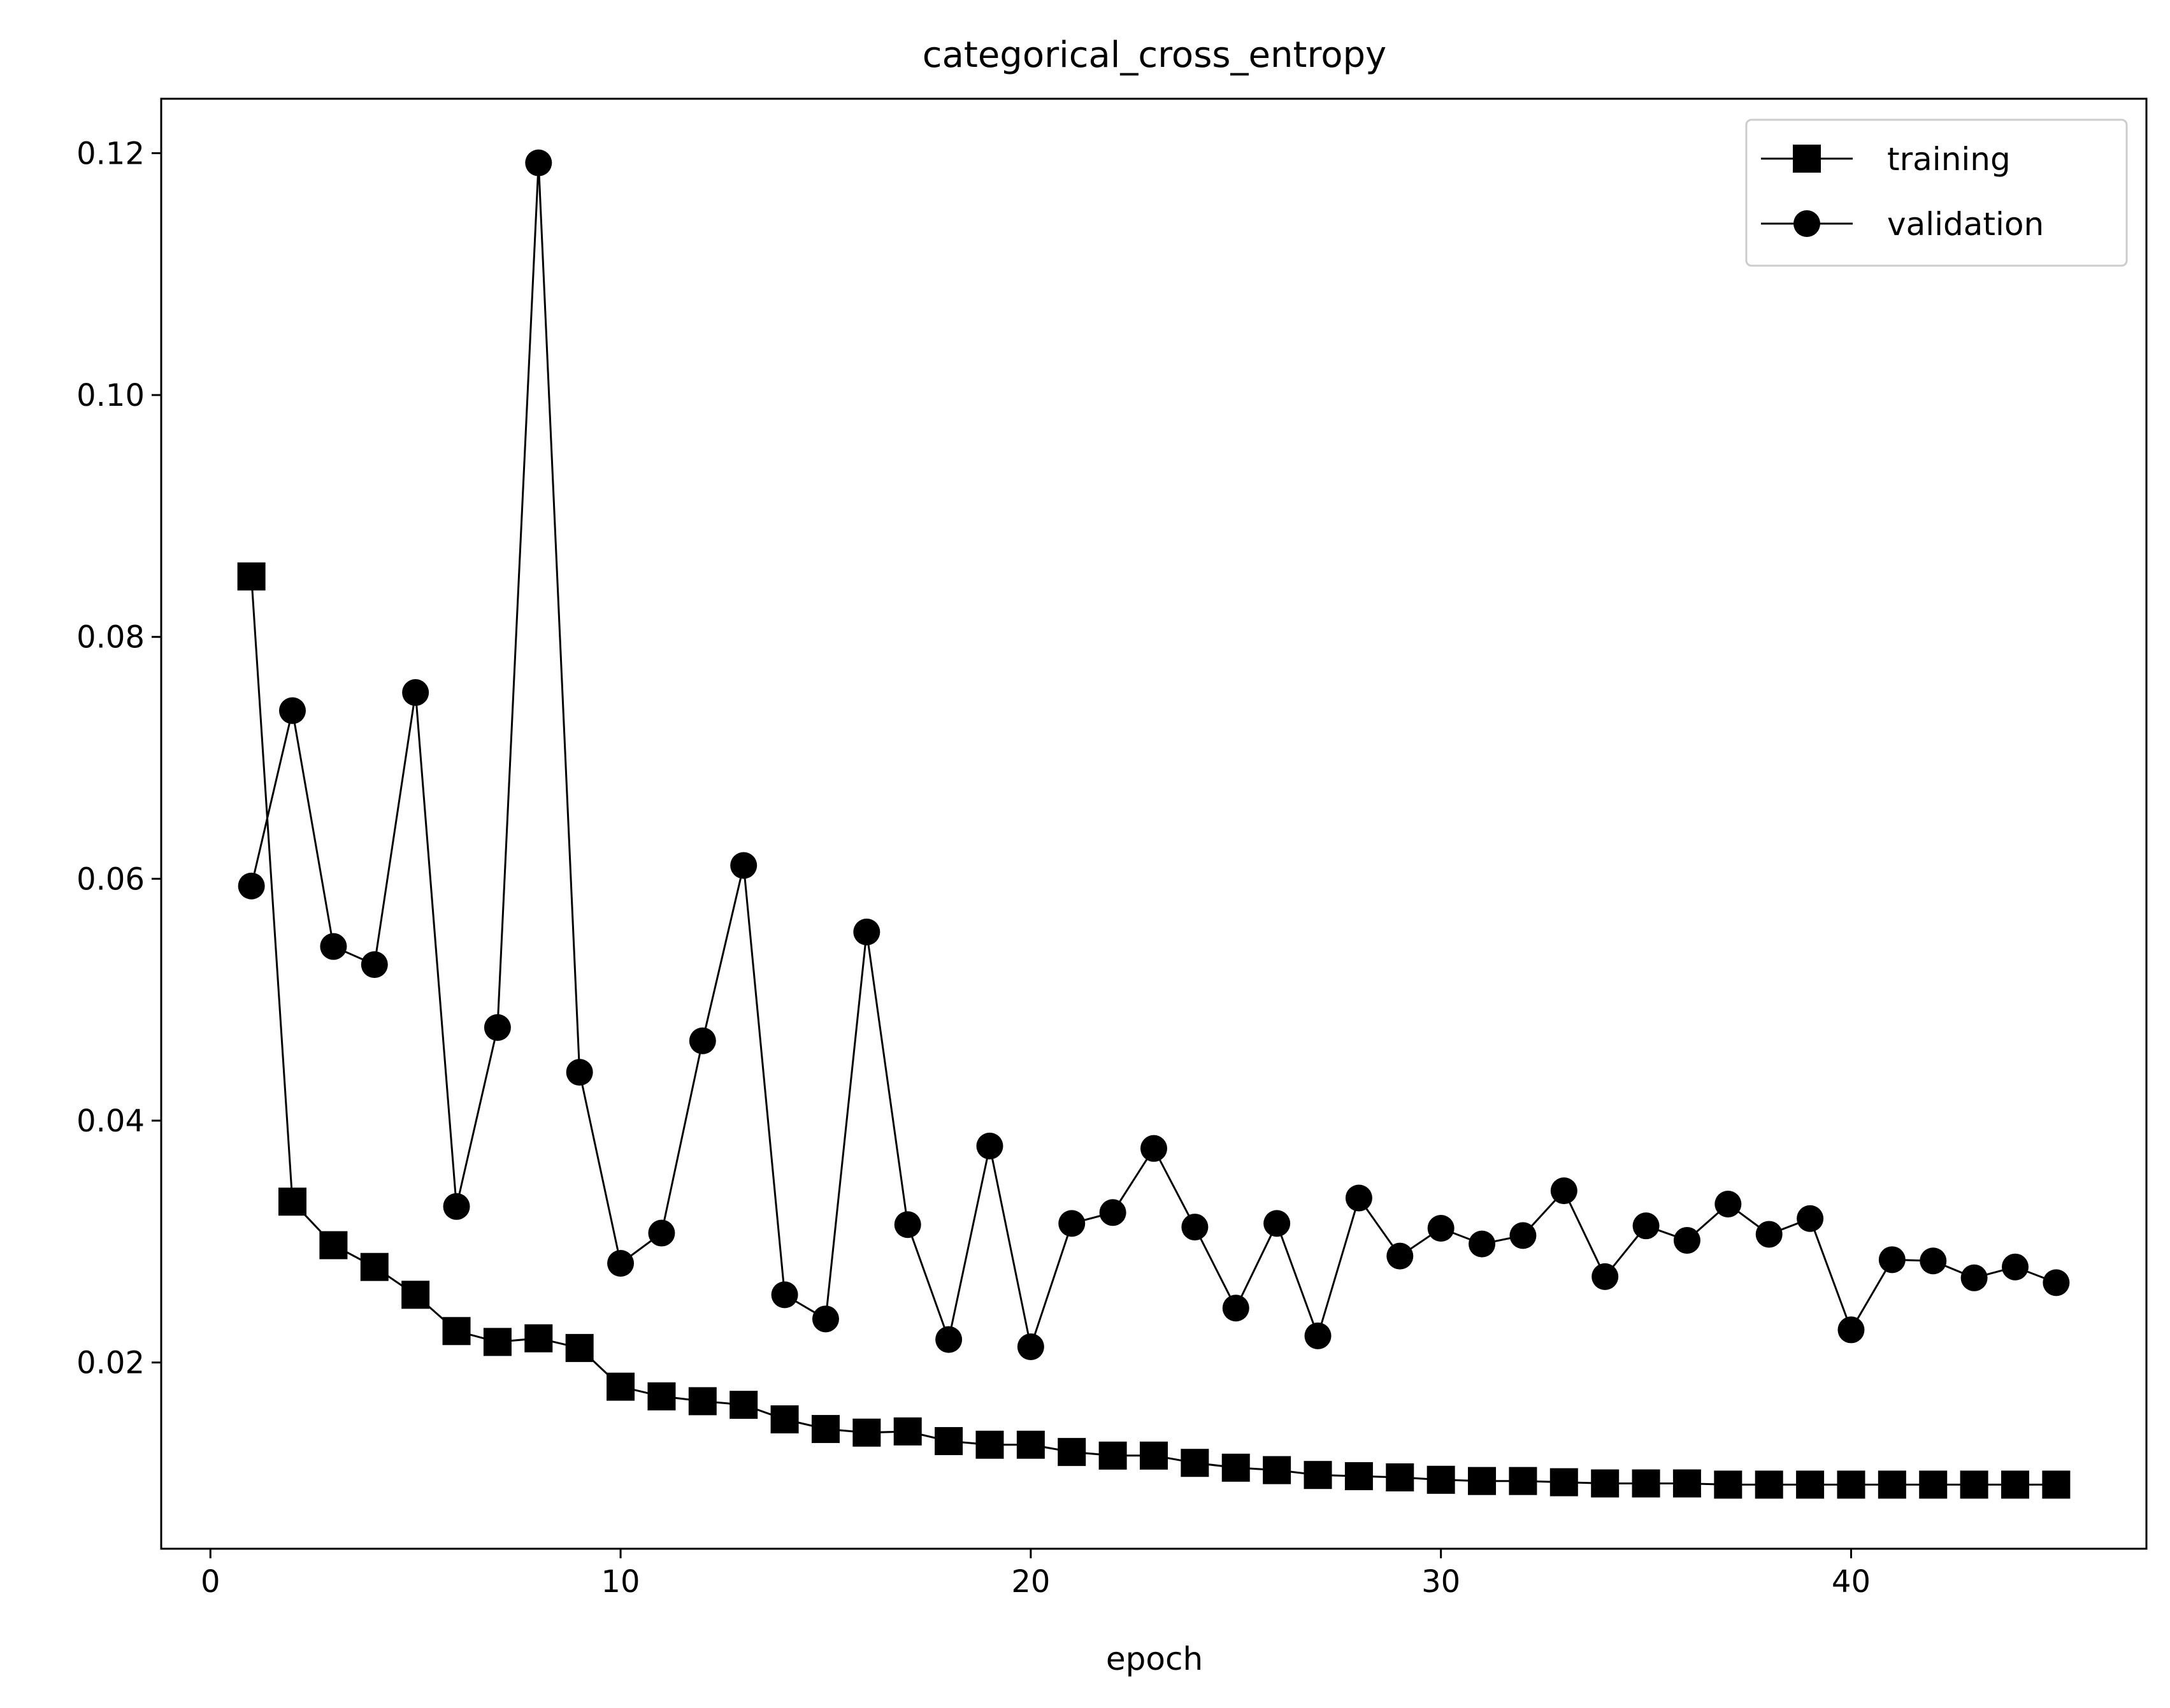 Image resolution: width=2170 pixels, height=1708 pixels. Describe the element at coordinates (620, 1582) in the screenshot. I see `x-tick-label: 10` at that location.